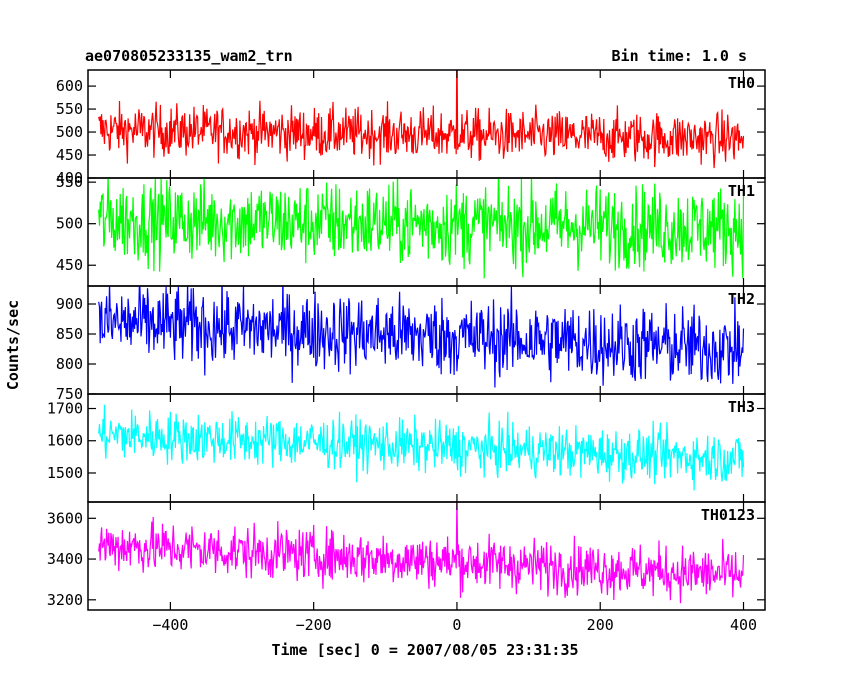  What do you see at coordinates (170, 625) in the screenshot?
I see `x-tick-label: −400` at bounding box center [170, 625].